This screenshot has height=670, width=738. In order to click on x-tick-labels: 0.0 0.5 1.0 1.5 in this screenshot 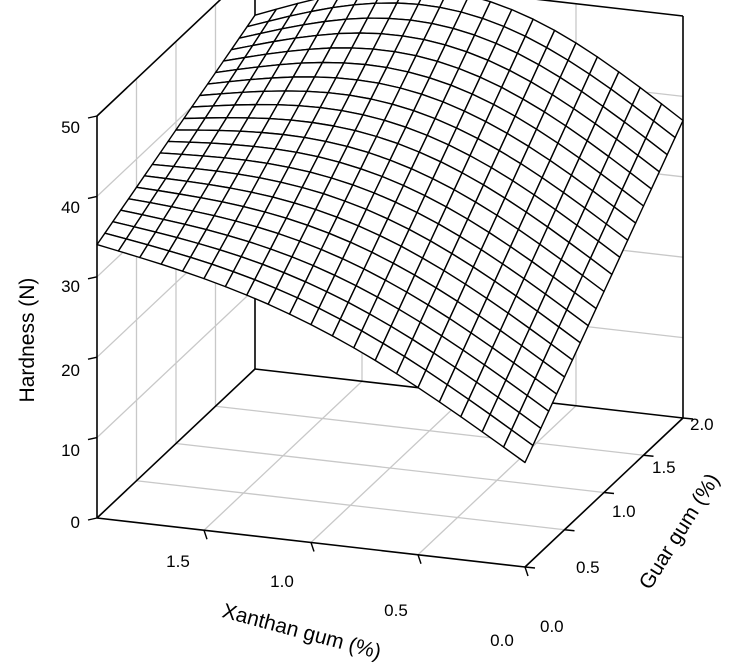, I will do `click(340, 601)`.